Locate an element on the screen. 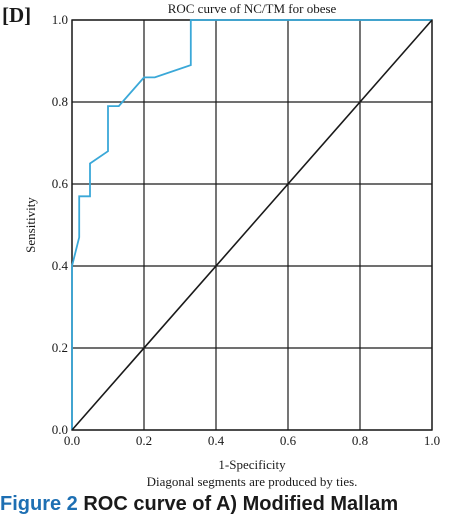 The image size is (474, 520). figure-label: Figure 2 is located at coordinates (39, 504).